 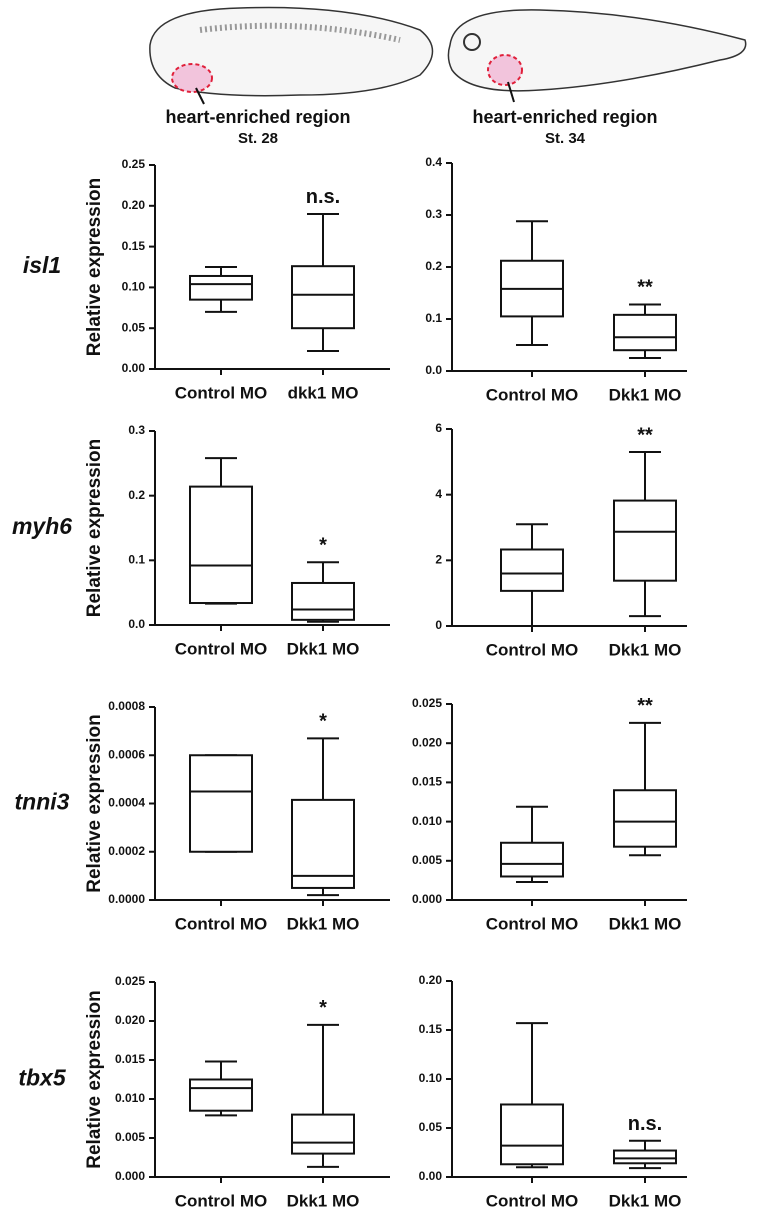 I want to click on gene-label: myh6, so click(x=42, y=526).